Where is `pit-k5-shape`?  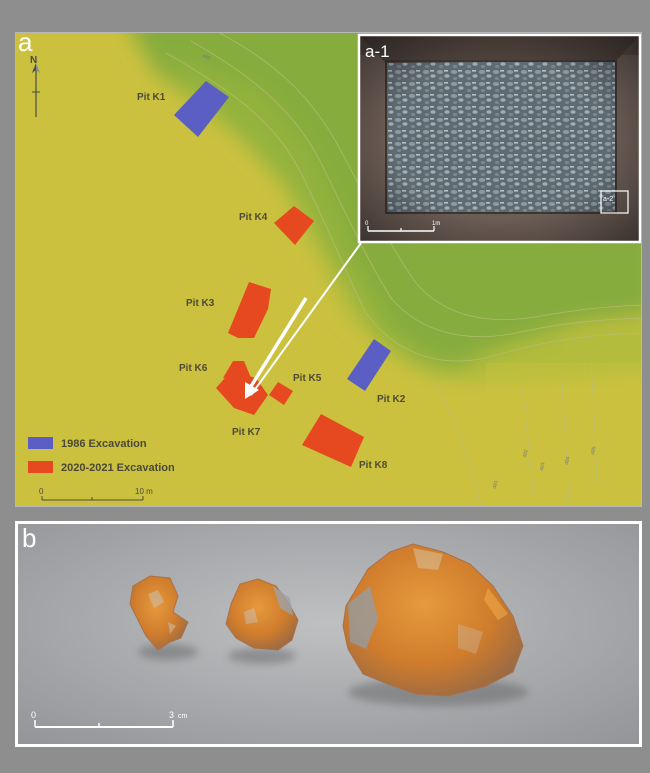 pit-k5-shape is located at coordinates (281, 393).